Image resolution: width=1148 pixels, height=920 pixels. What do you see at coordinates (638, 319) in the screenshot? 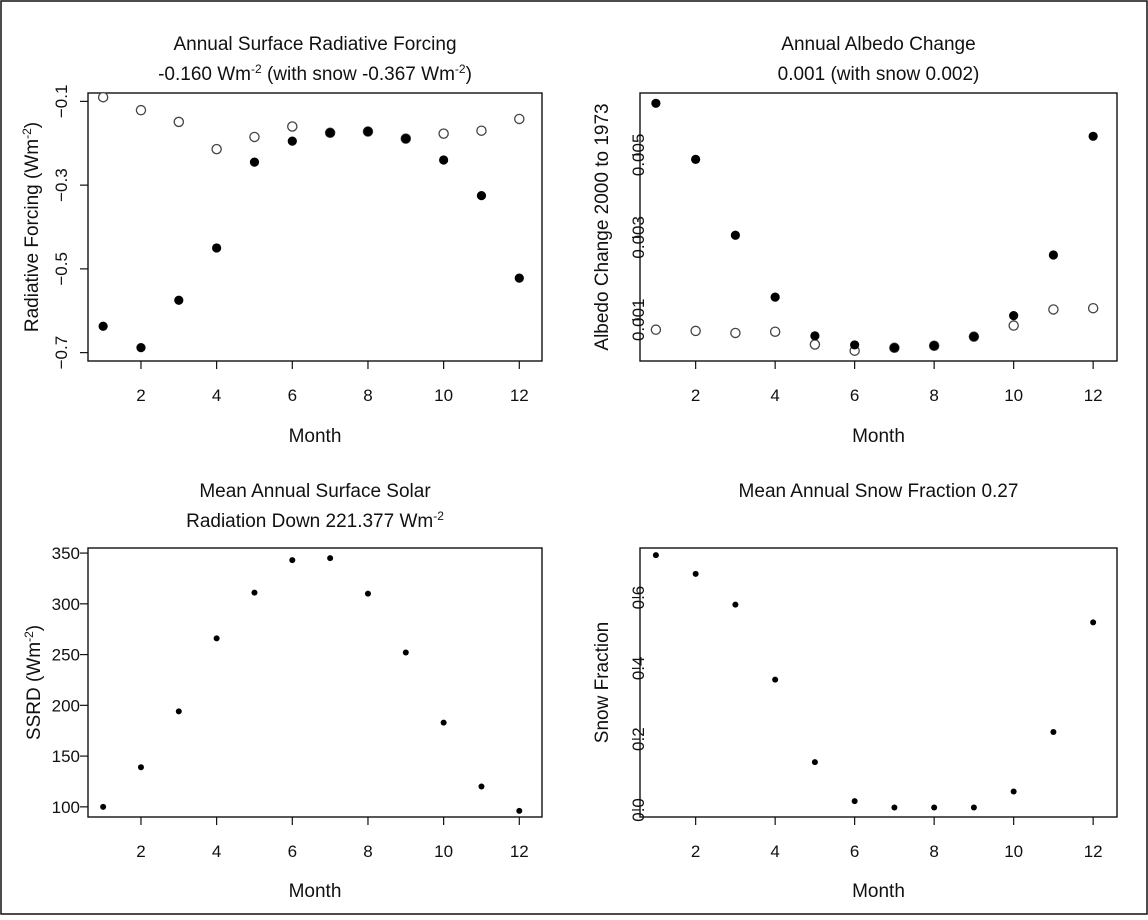
I see `y-tick-label: 0.001` at bounding box center [638, 319].